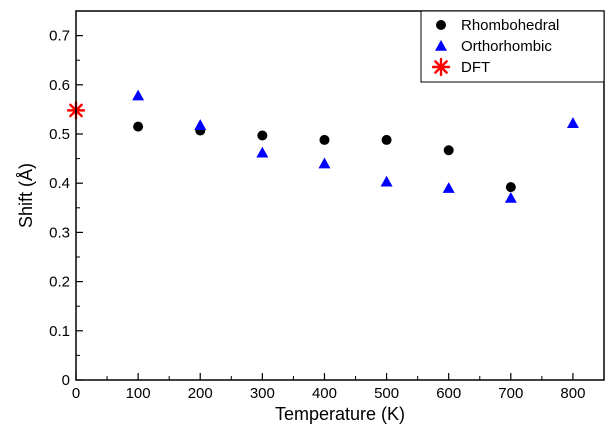  Describe the element at coordinates (200, 393) in the screenshot. I see `x-tick-label: 200` at that location.